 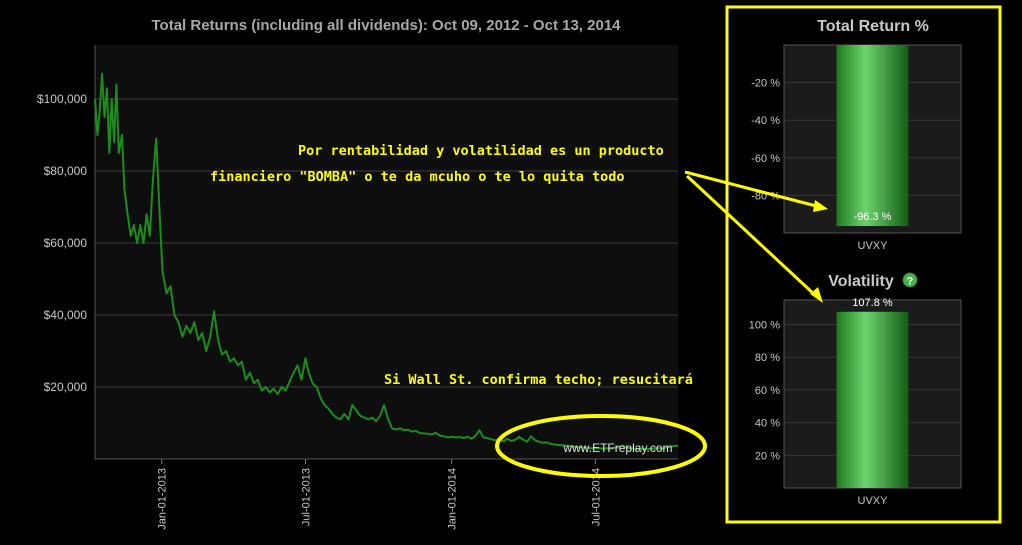 What do you see at coordinates (453, 499) in the screenshot?
I see `x-tick-label: Jan-01-2014` at bounding box center [453, 499].